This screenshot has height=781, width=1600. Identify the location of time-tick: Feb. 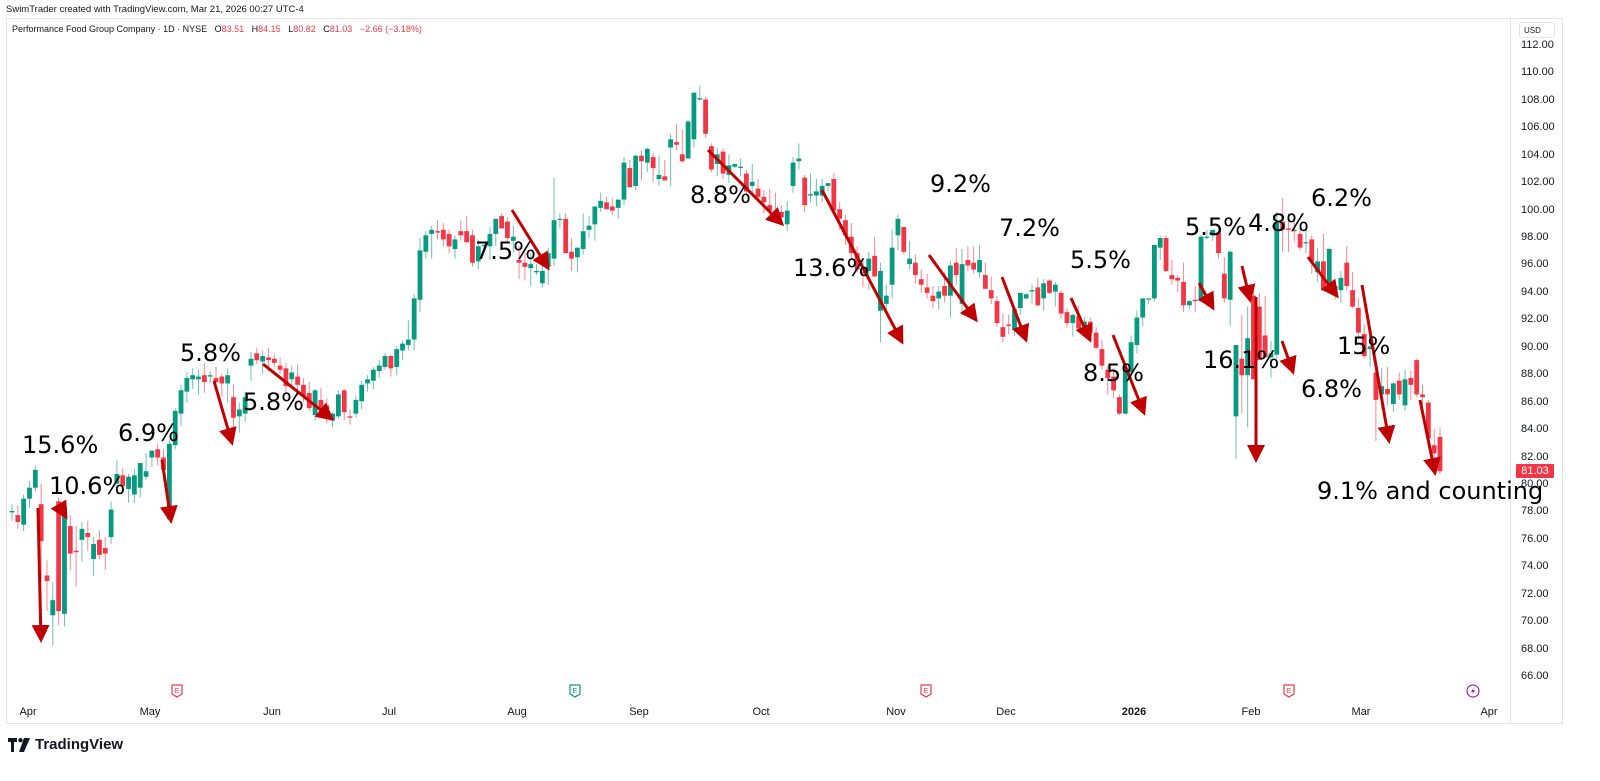
(1251, 712).